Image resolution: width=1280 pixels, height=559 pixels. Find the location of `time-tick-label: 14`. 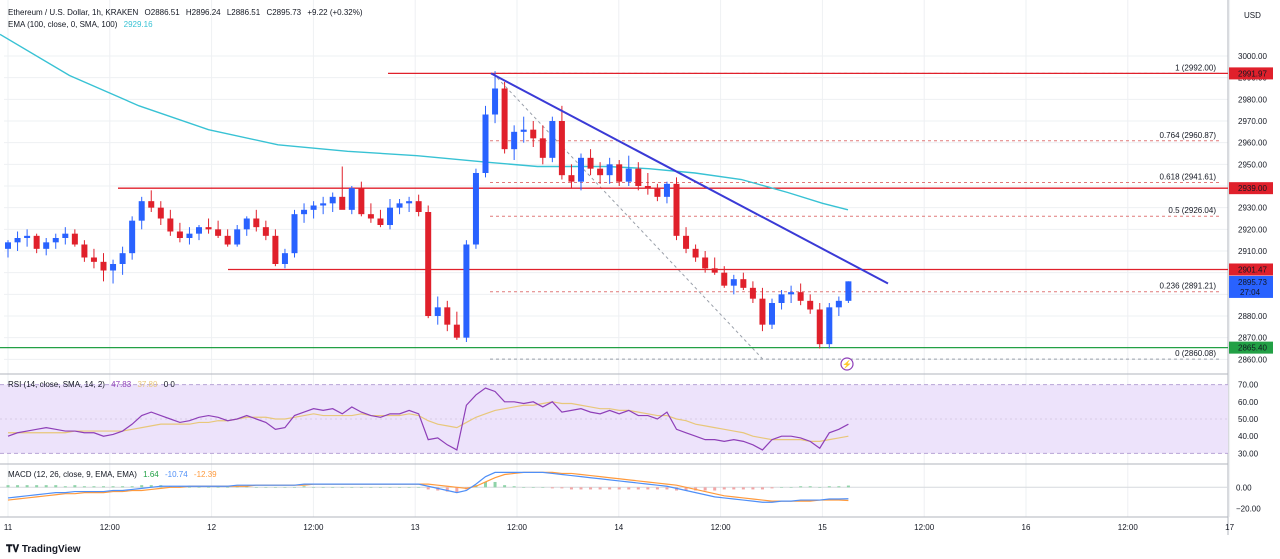

time-tick-label: 14 is located at coordinates (618, 527).